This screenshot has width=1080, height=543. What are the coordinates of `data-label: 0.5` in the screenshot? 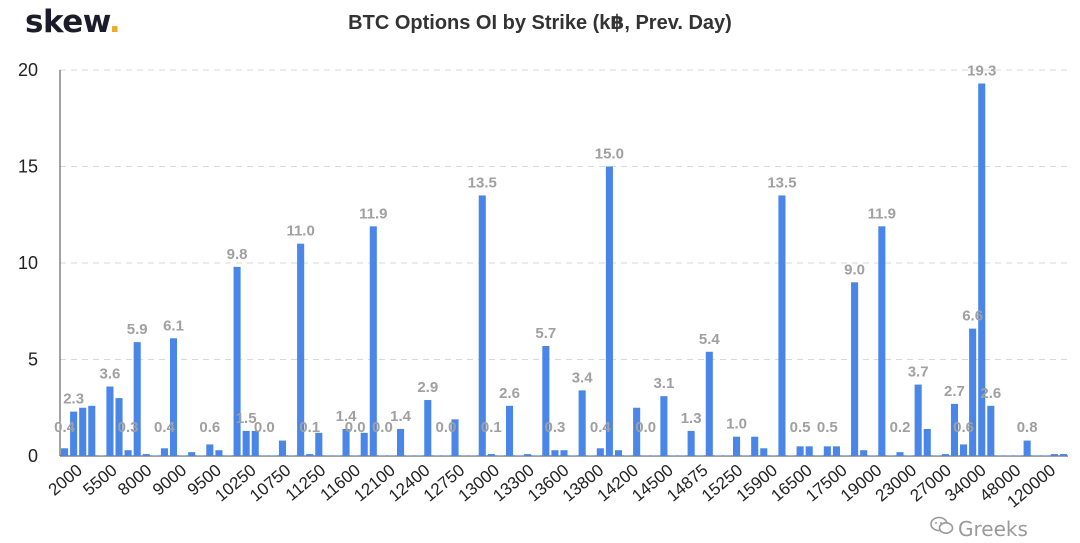 It's located at (827, 427).